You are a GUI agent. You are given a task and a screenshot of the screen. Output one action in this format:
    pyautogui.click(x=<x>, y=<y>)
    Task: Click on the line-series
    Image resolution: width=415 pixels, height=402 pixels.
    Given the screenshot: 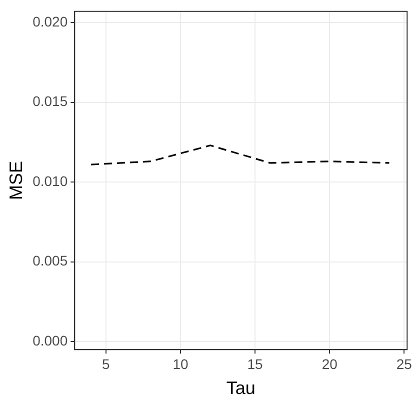 What is the action you would take?
    pyautogui.click(x=240, y=155)
    